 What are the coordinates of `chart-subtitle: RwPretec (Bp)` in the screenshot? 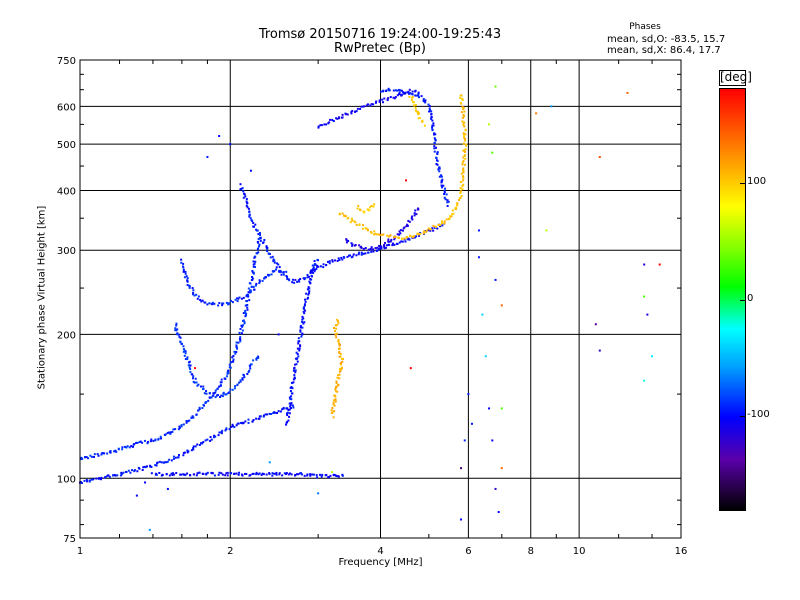 It's located at (380, 48).